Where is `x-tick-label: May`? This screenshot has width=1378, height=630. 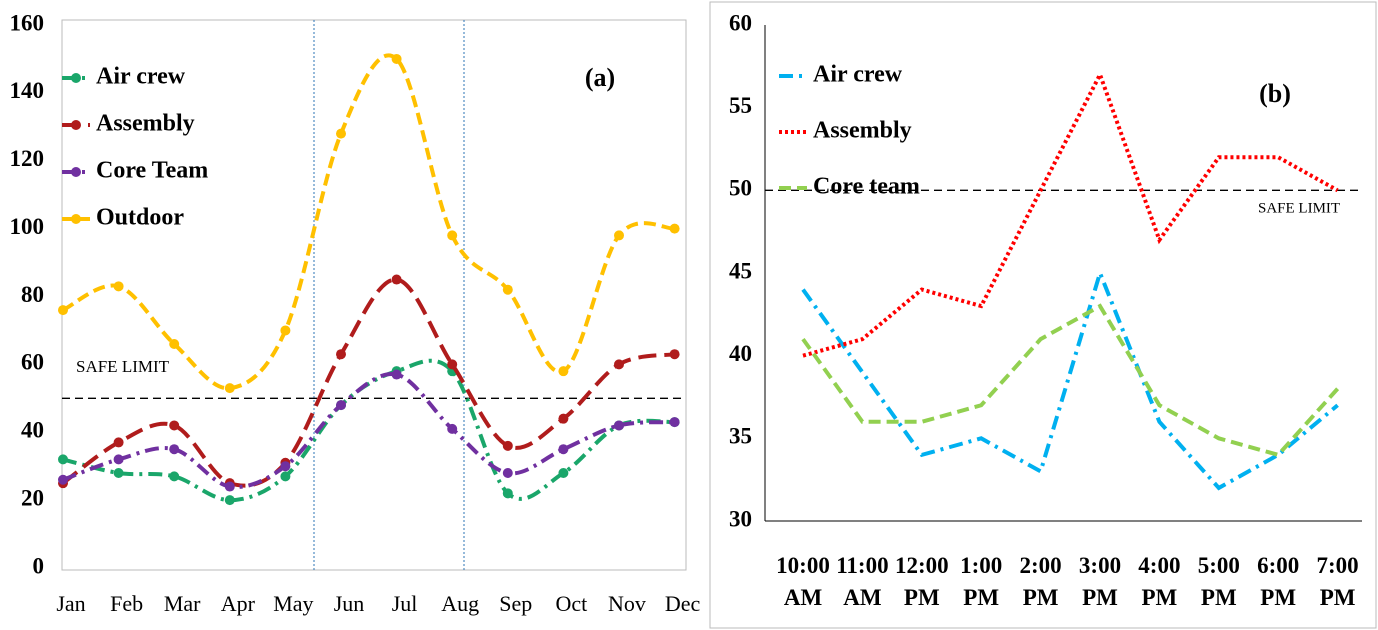 x-tick-label: May is located at coordinates (293, 603).